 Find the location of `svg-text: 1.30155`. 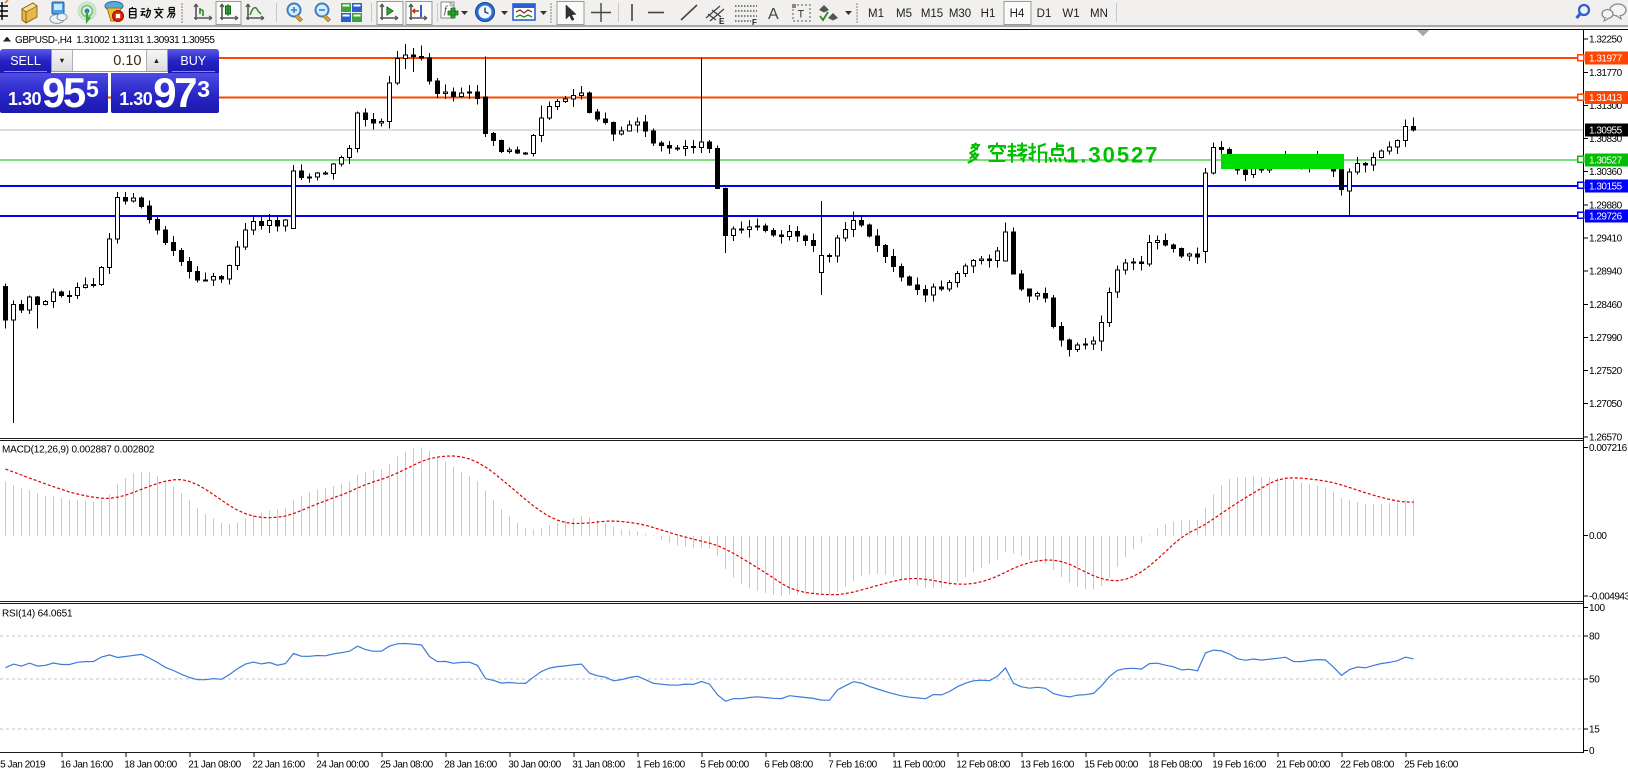

svg-text: 1.30155 is located at coordinates (1606, 186).